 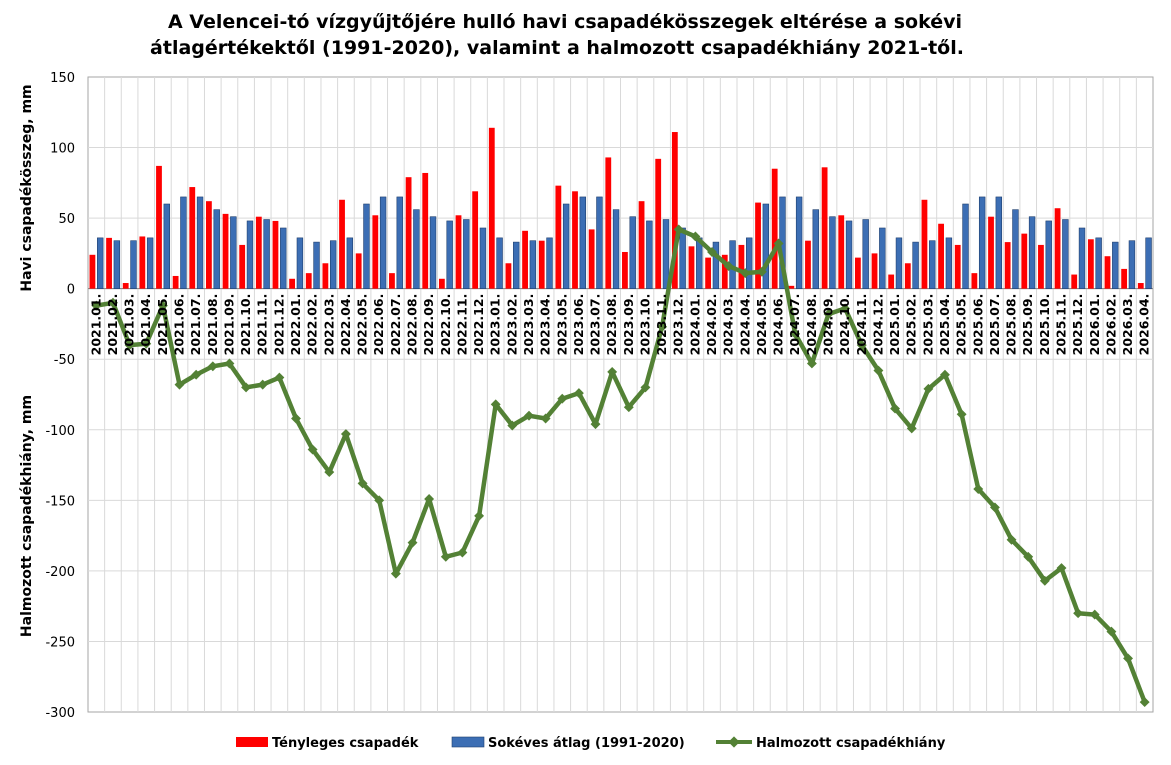 I want to click on x-tick-label: 2021.07., so click(x=195, y=325).